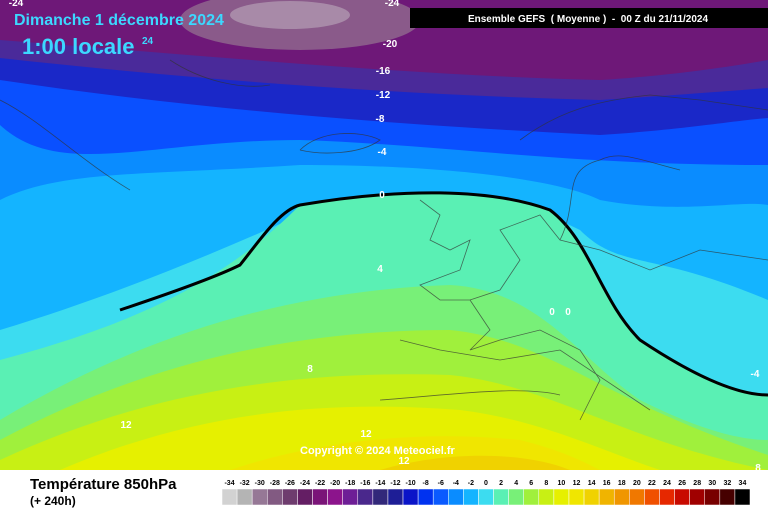 Image resolution: width=768 pixels, height=512 pixels. I want to click on time-superscript: 24, so click(148, 41).